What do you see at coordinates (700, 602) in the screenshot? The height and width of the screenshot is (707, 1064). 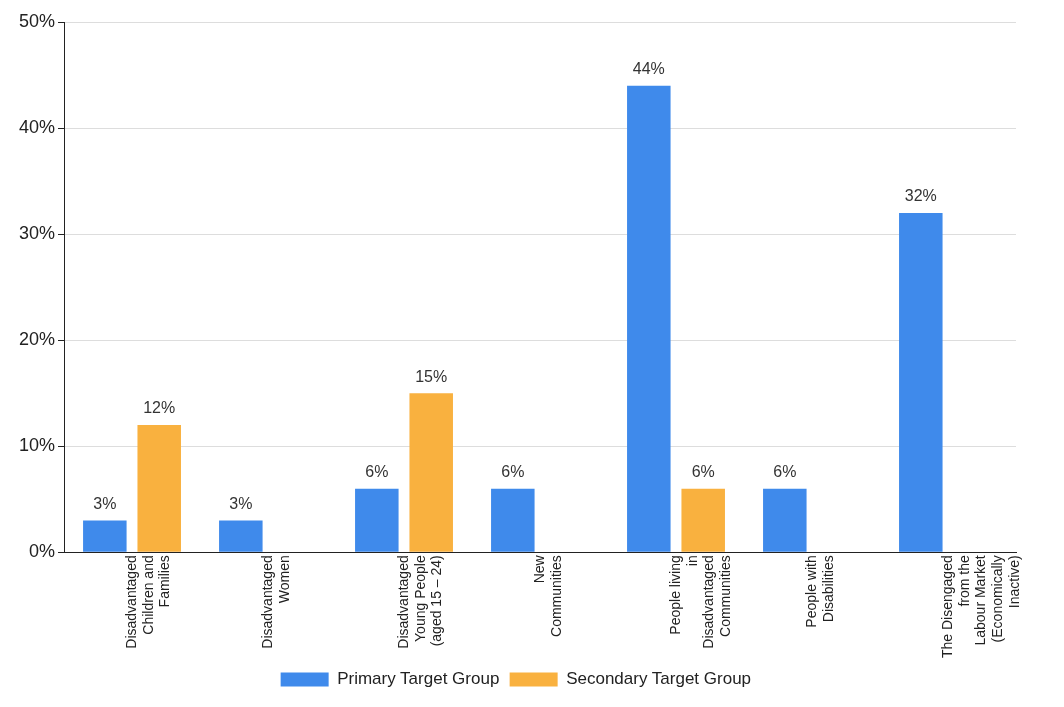 I see `x-tick-label: People living in Disadvantaged Communities` at bounding box center [700, 602].